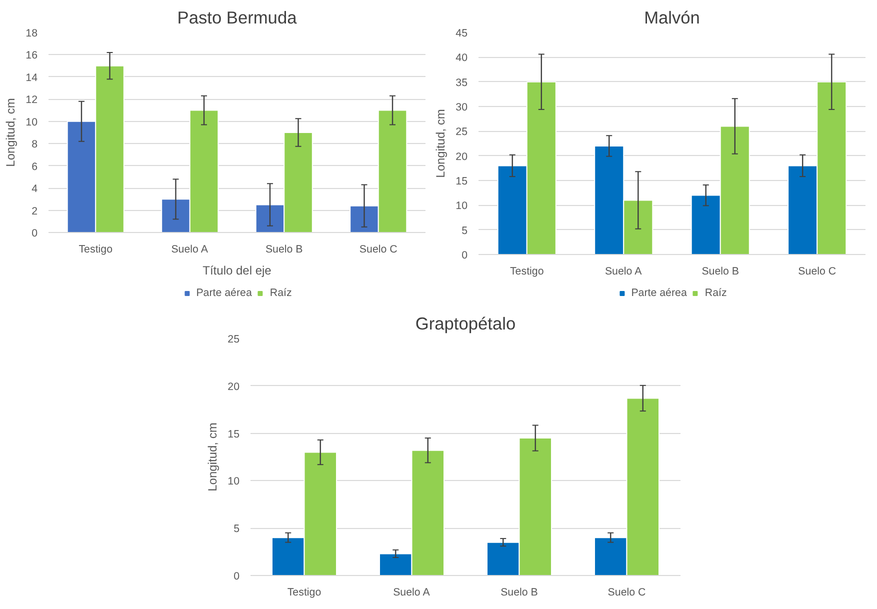 This screenshot has width=877, height=609. What do you see at coordinates (237, 271) in the screenshot?
I see `x-axis-title: Título del eje` at bounding box center [237, 271].